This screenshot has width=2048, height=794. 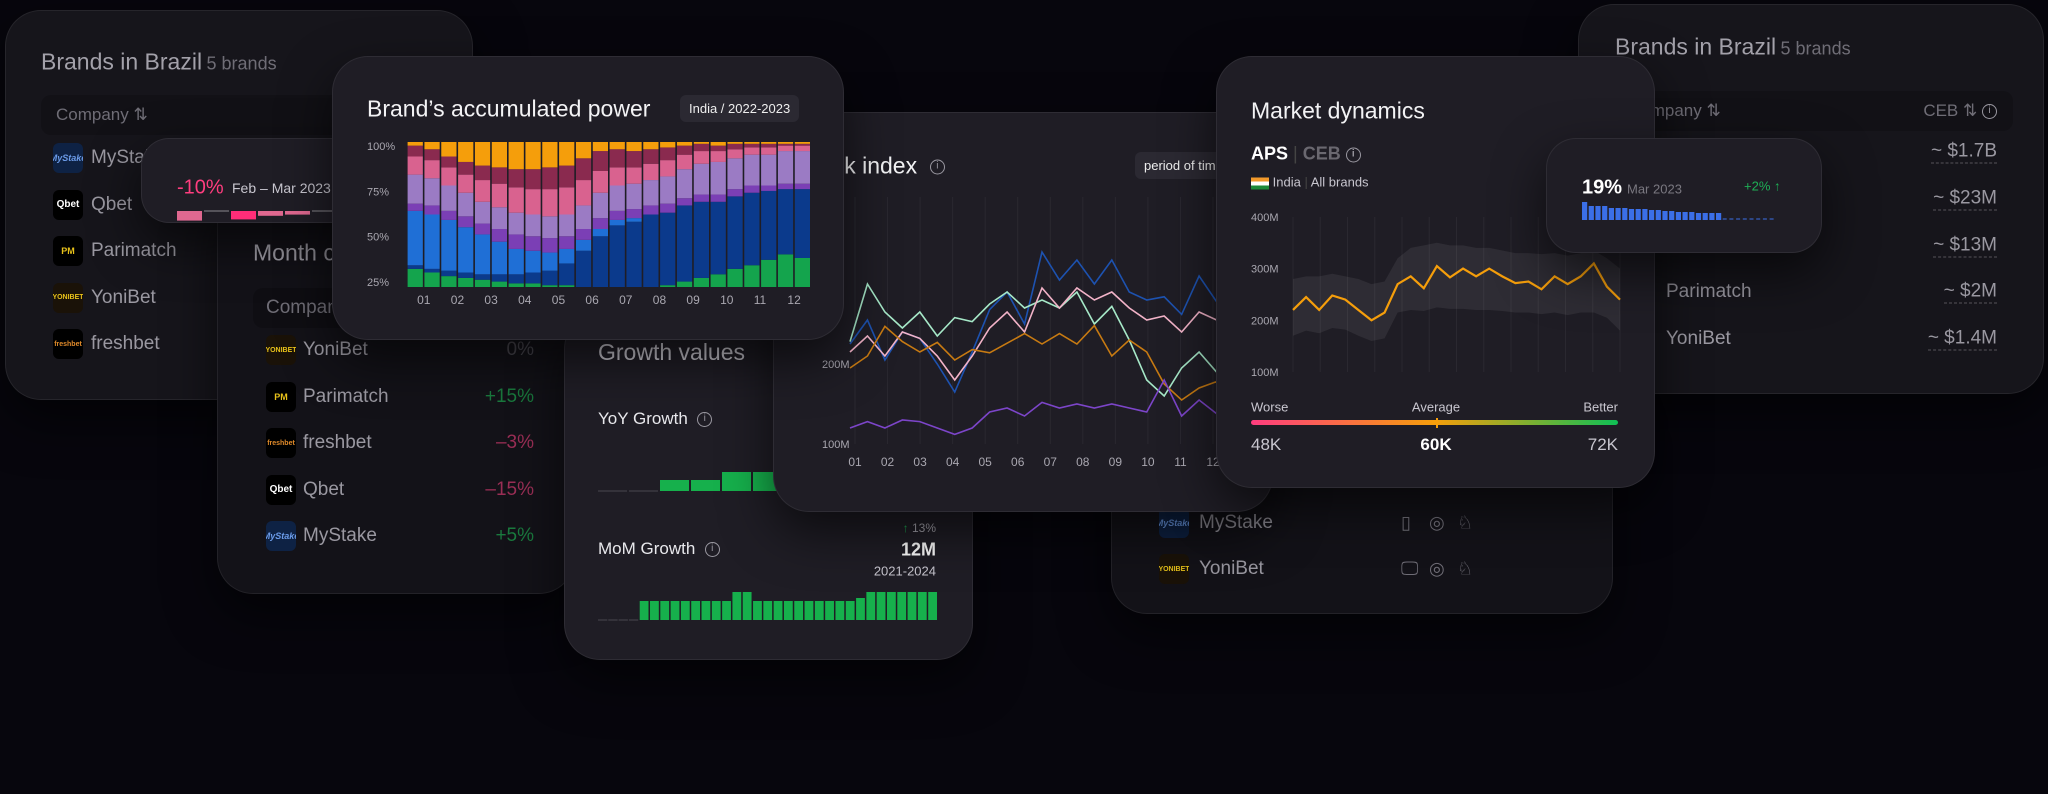 I want to click on scale-worse: Worse, so click(x=1270, y=407).